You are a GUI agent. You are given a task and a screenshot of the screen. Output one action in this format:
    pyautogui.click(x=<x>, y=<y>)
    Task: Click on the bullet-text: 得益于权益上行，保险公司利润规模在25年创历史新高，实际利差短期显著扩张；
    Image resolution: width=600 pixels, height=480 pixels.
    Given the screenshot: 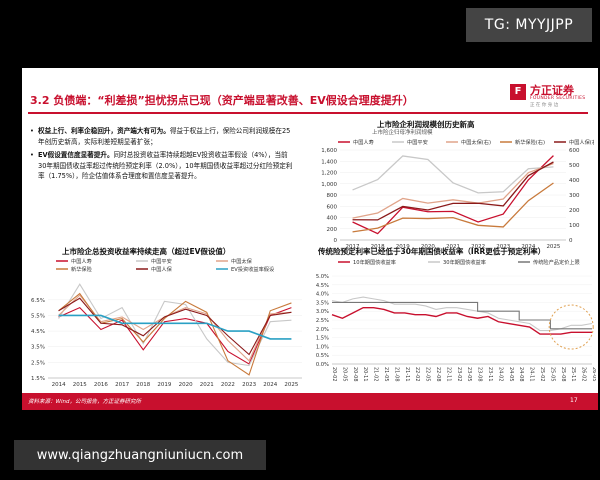 What is the action you would take?
    pyautogui.click(x=164, y=136)
    